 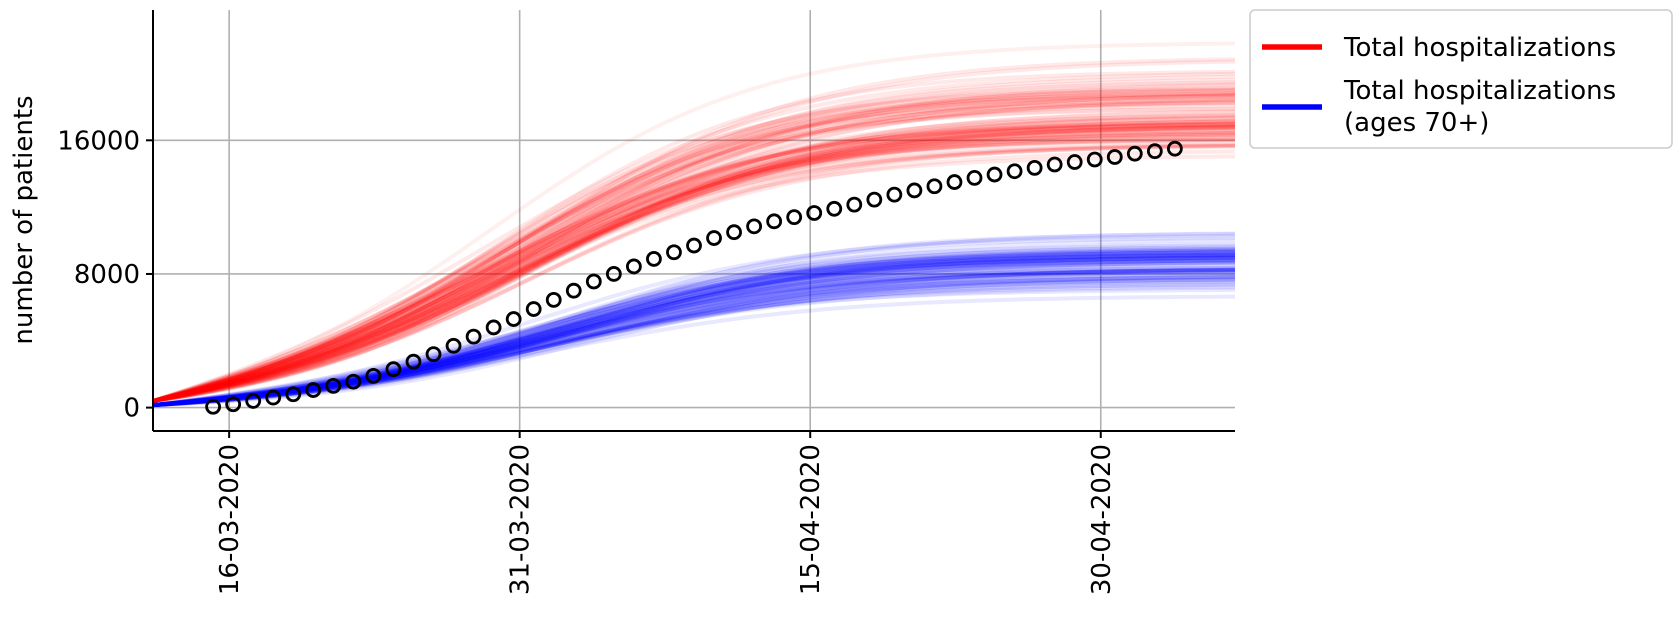 I want to click on legend-frame, so click(x=1461, y=79).